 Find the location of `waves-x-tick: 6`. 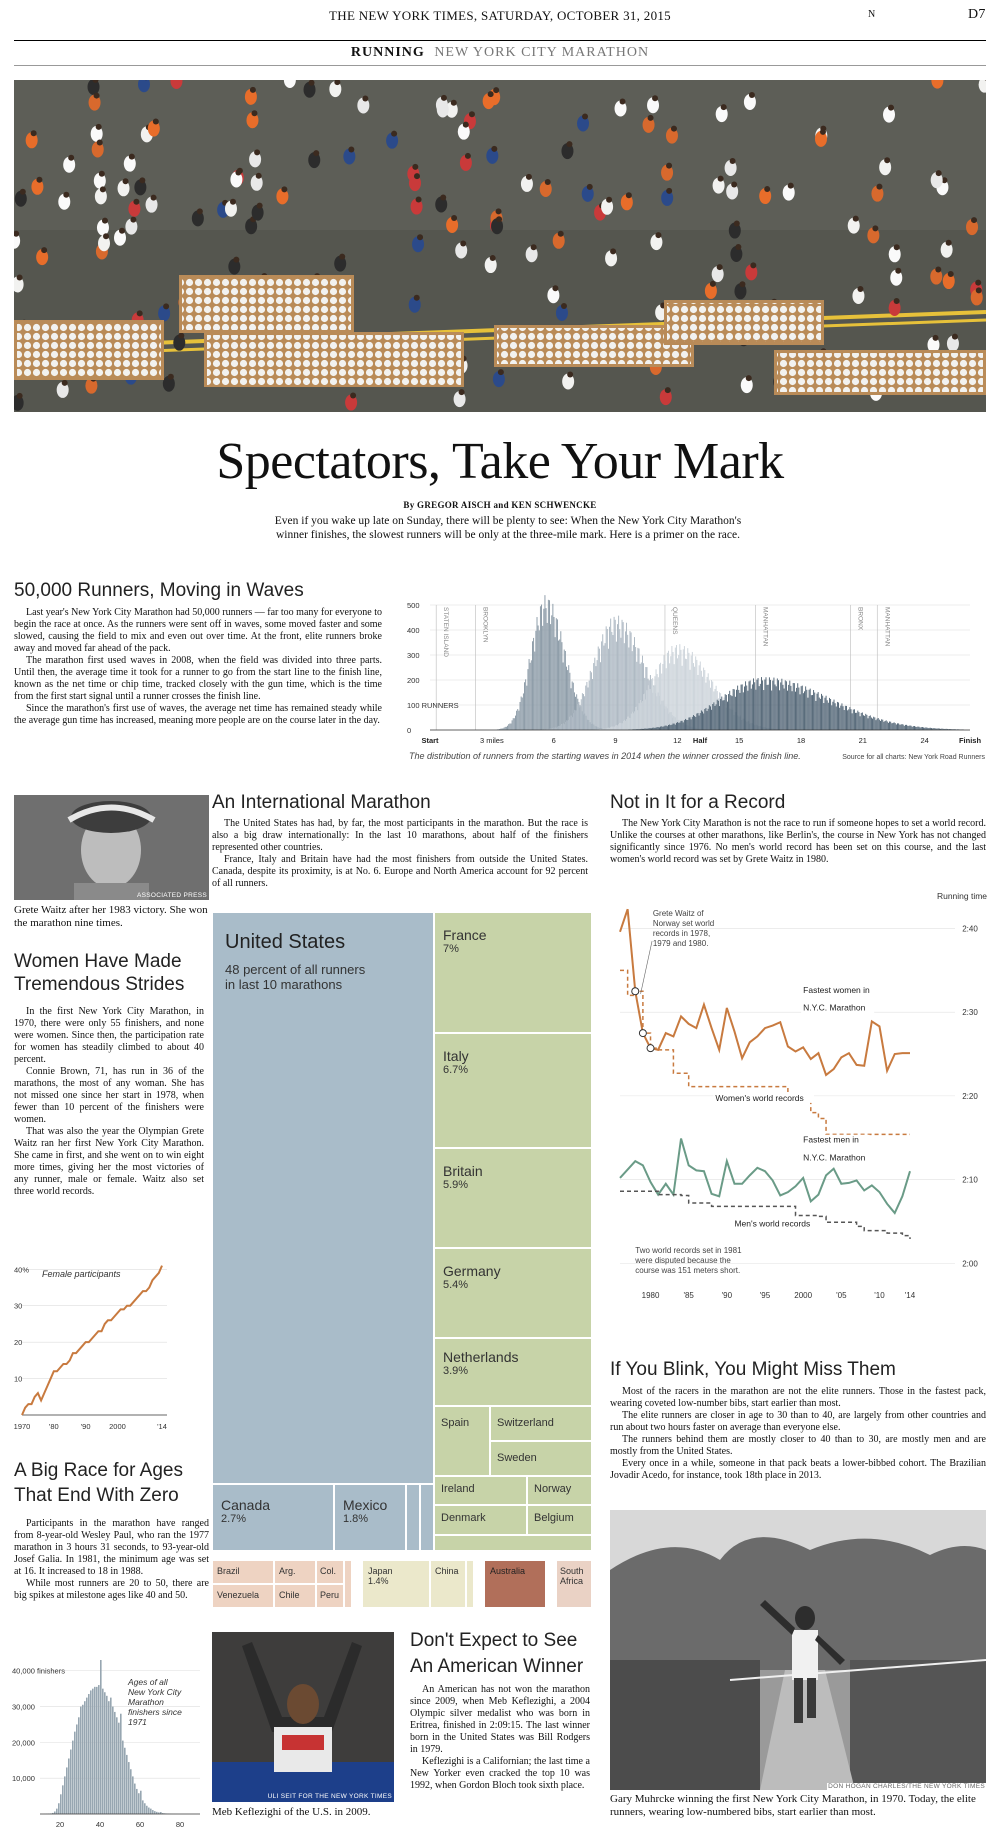

waves-x-tick: 6 is located at coordinates (554, 740).